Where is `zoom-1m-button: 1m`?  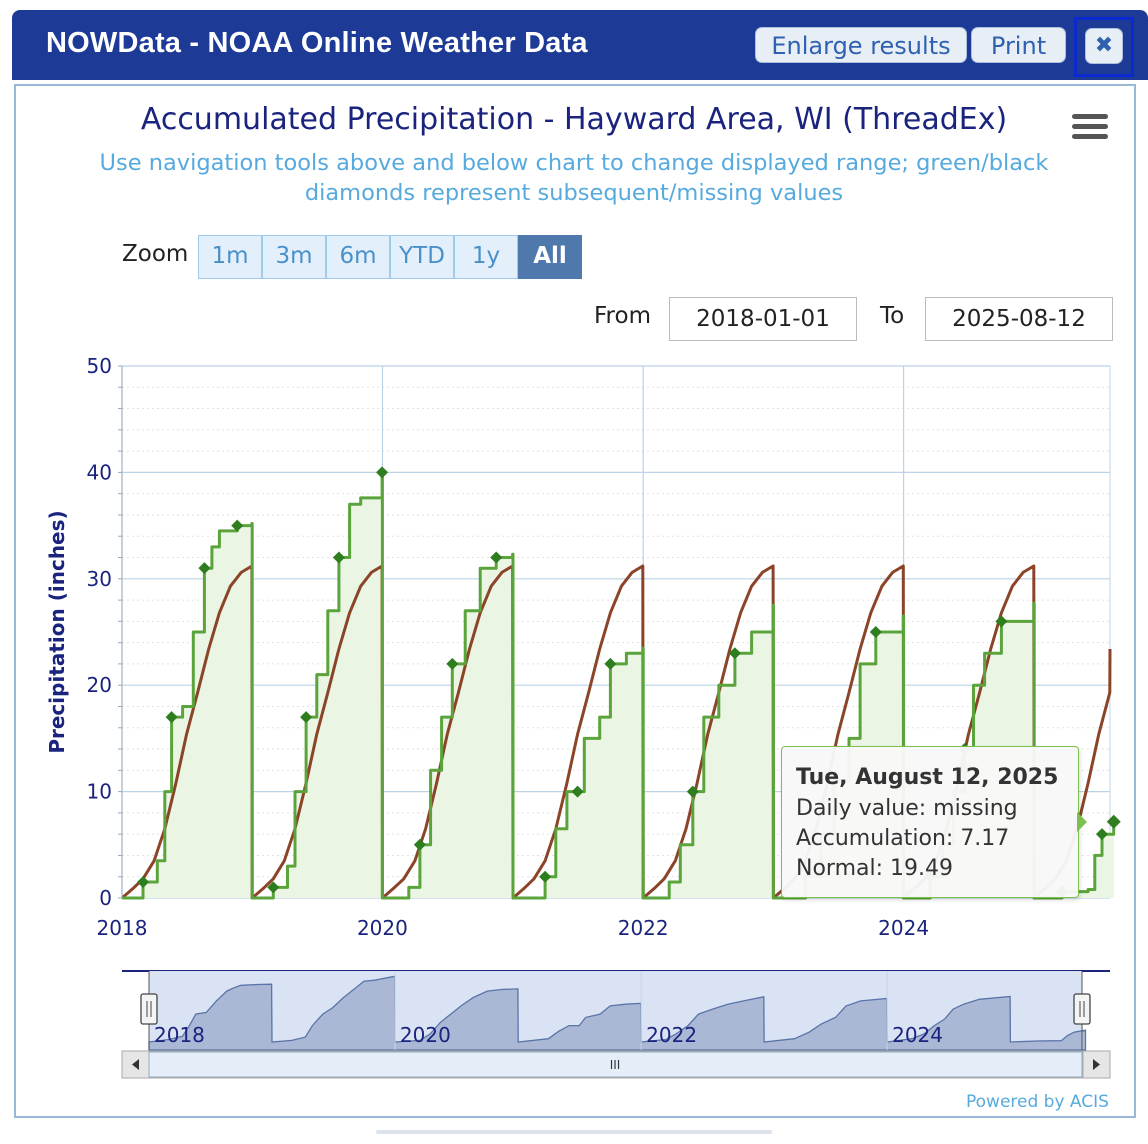 zoom-1m-button: 1m is located at coordinates (230, 257).